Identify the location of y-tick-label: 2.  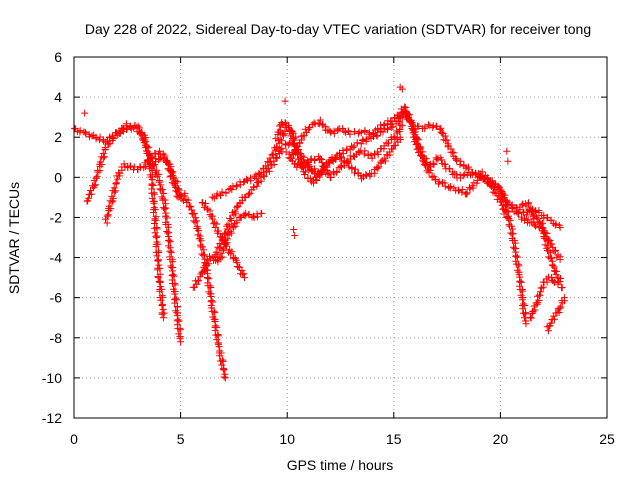
(58, 137).